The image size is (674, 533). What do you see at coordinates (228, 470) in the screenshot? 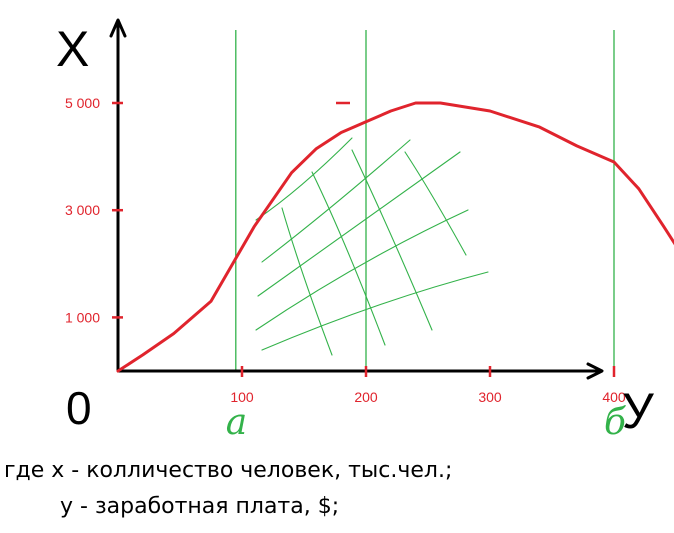
I see `caption-x-definition: где х - колличество человек, тыс.чел.;` at bounding box center [228, 470].